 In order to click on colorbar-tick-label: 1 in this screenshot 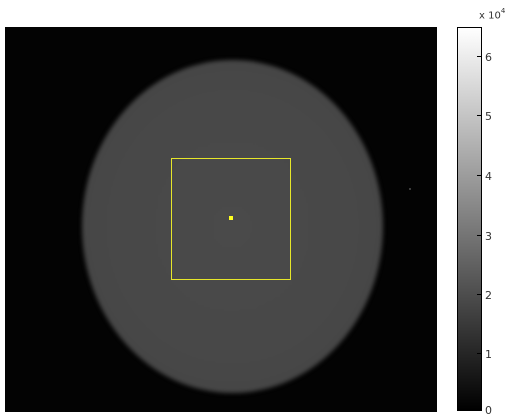, I will do `click(488, 354)`.